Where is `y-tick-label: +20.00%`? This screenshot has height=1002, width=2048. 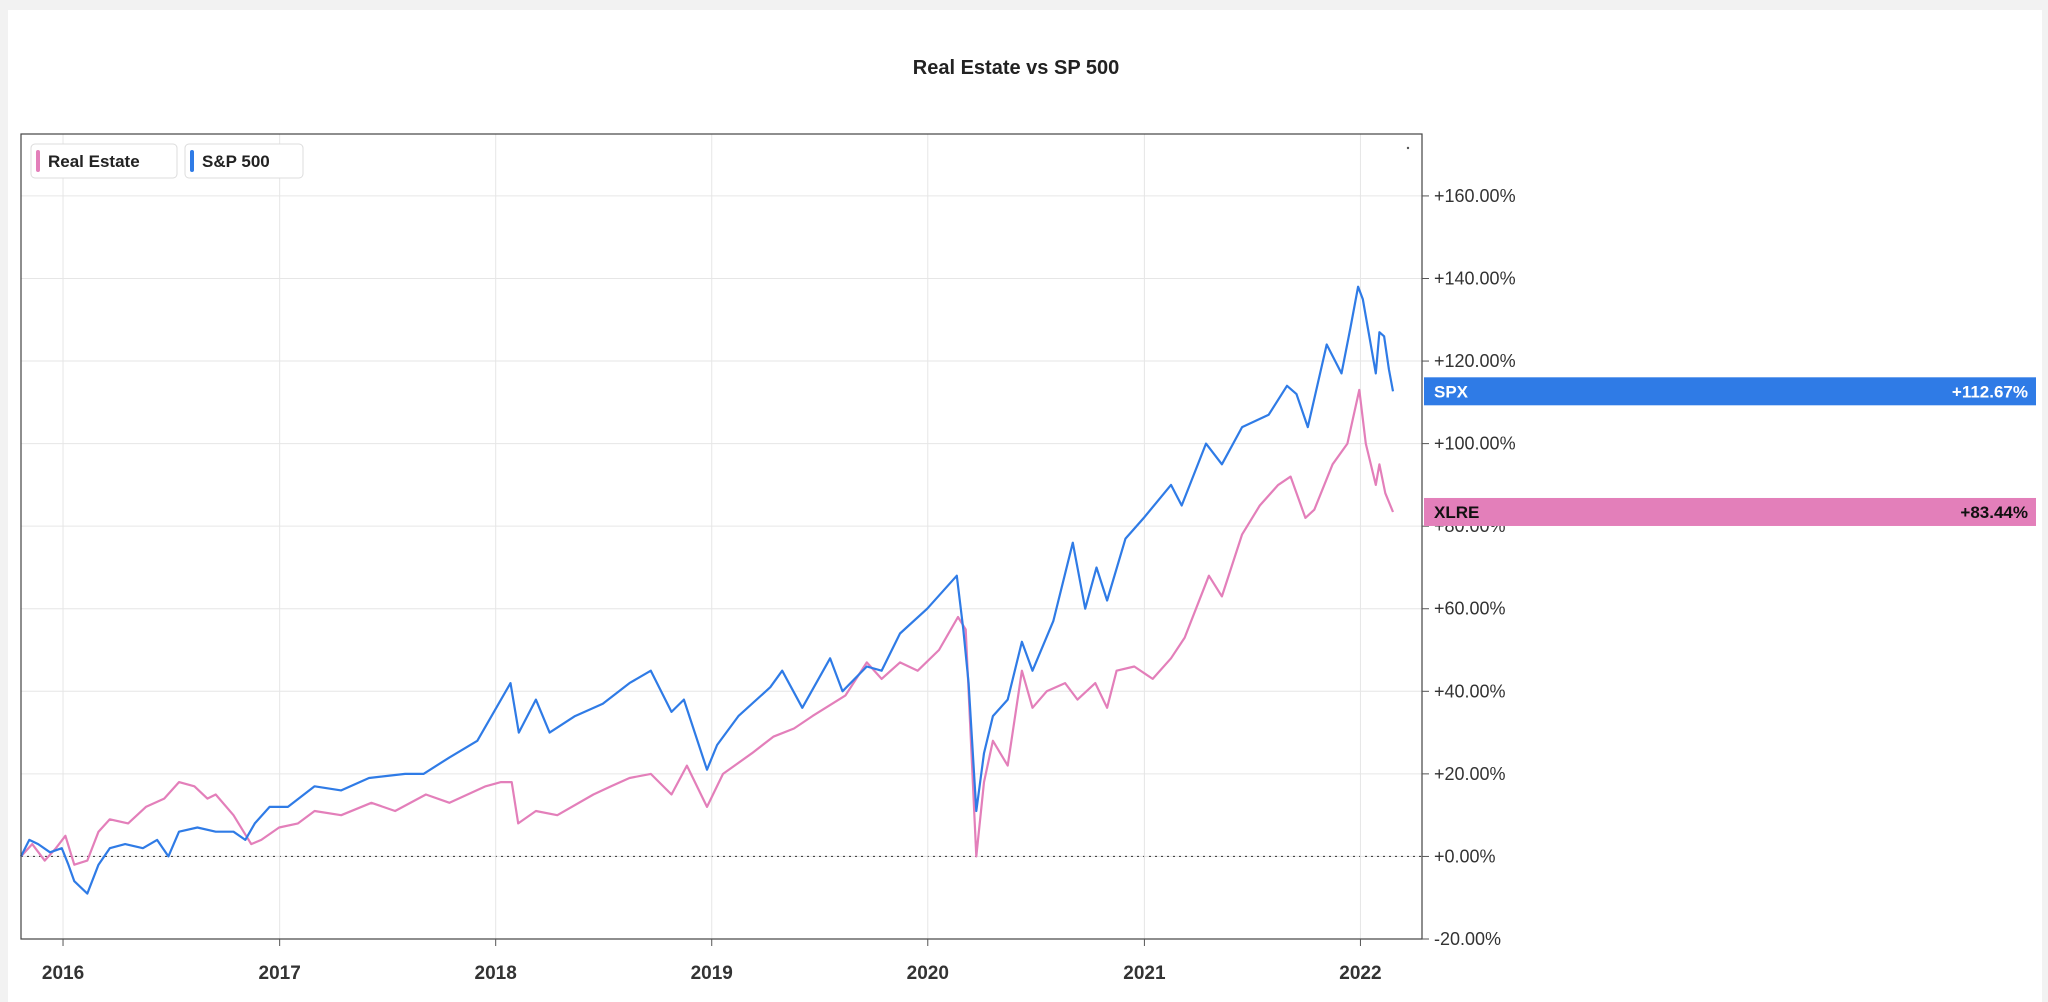
y-tick-label: +20.00% is located at coordinates (1470, 774).